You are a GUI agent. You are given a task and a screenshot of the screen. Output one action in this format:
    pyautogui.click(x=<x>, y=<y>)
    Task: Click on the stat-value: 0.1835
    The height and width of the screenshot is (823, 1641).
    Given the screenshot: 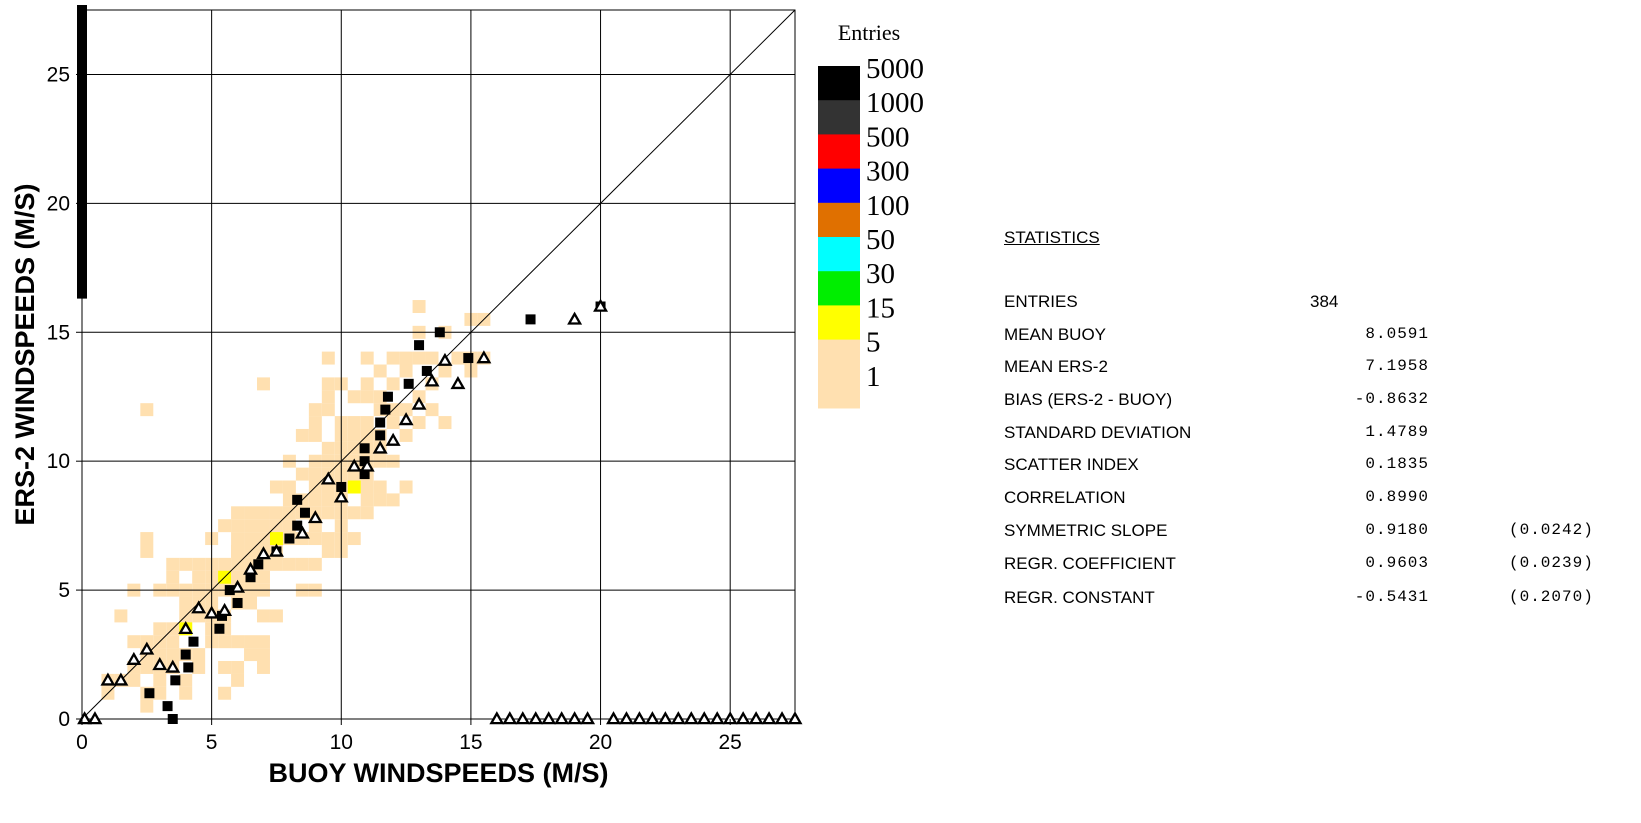 What is the action you would take?
    pyautogui.click(x=1397, y=464)
    